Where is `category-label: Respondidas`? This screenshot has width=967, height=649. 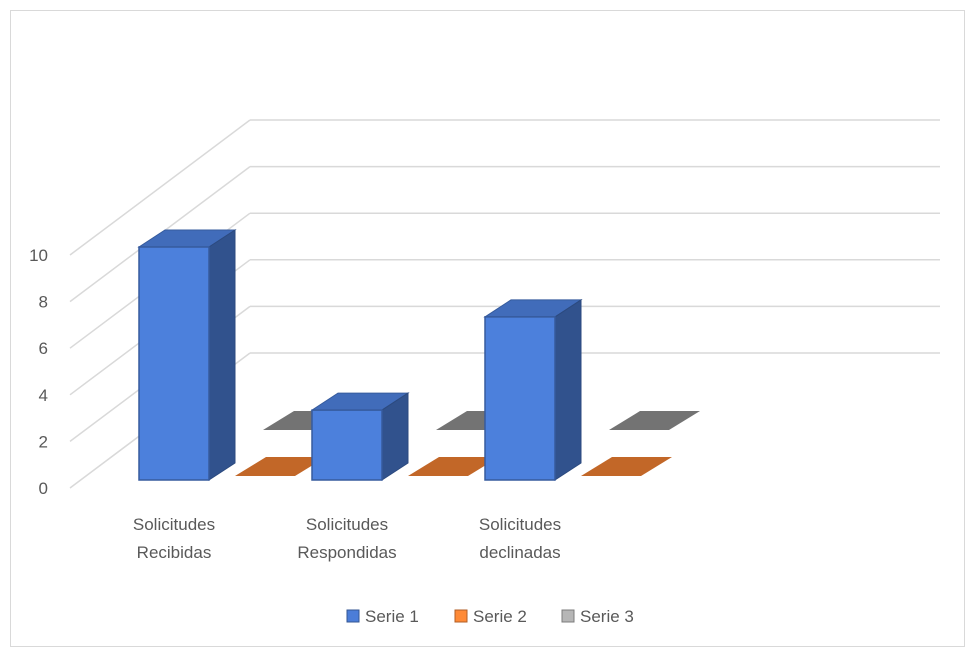 category-label: Respondidas is located at coordinates (346, 552).